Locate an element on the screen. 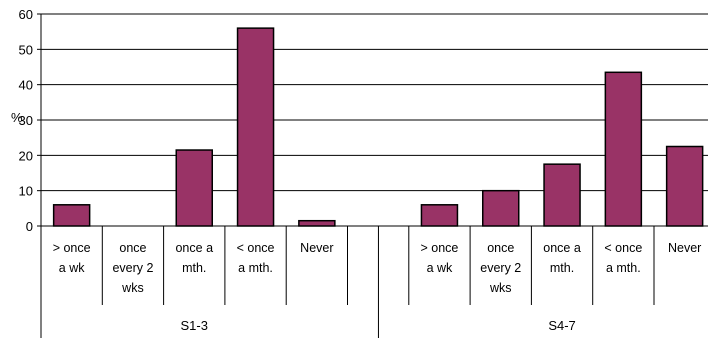 The width and height of the screenshot is (708, 338). y-tick-label: 30 is located at coordinates (26, 120).